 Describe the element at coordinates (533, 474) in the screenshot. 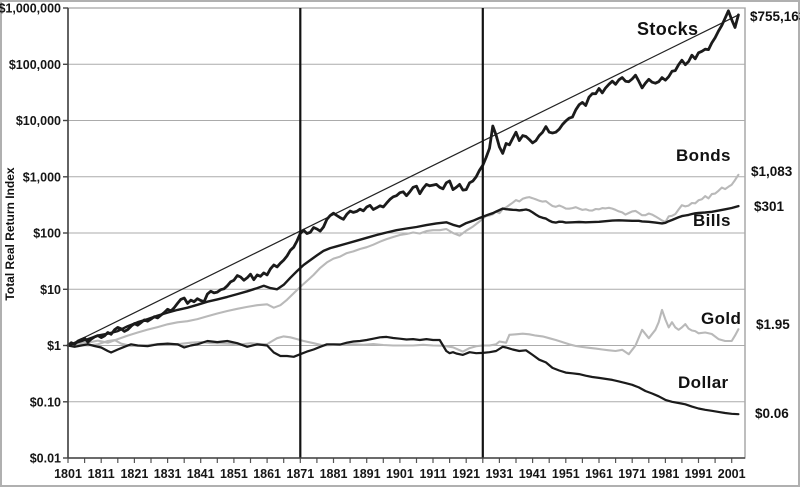

I see `svg-text: 1941` at that location.